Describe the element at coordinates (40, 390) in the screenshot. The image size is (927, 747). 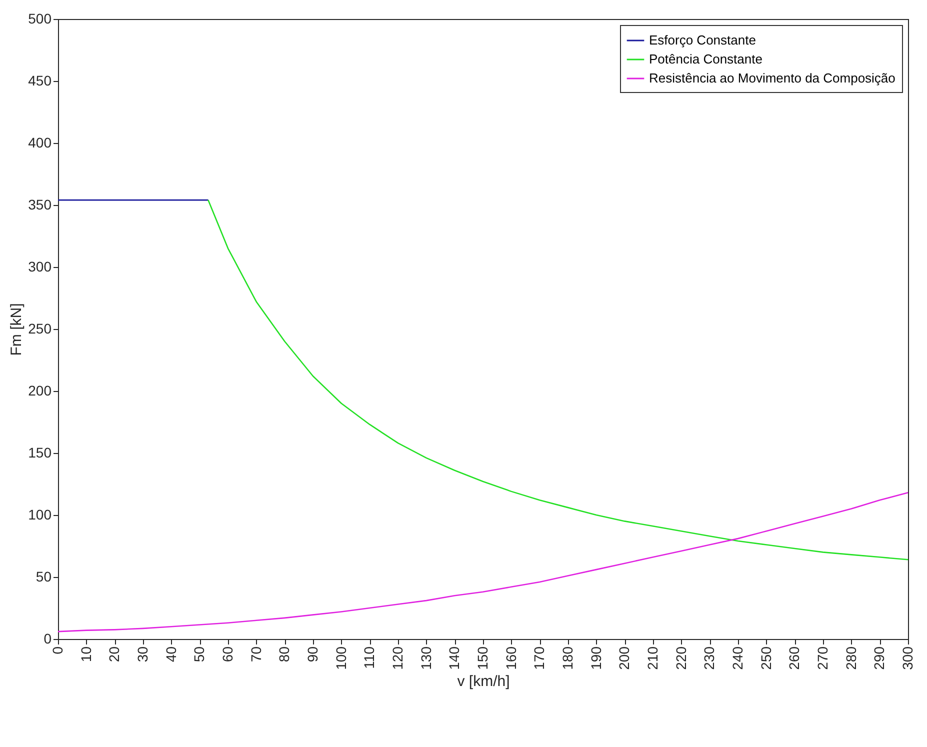
I see `y-tick-label: 200` at that location.